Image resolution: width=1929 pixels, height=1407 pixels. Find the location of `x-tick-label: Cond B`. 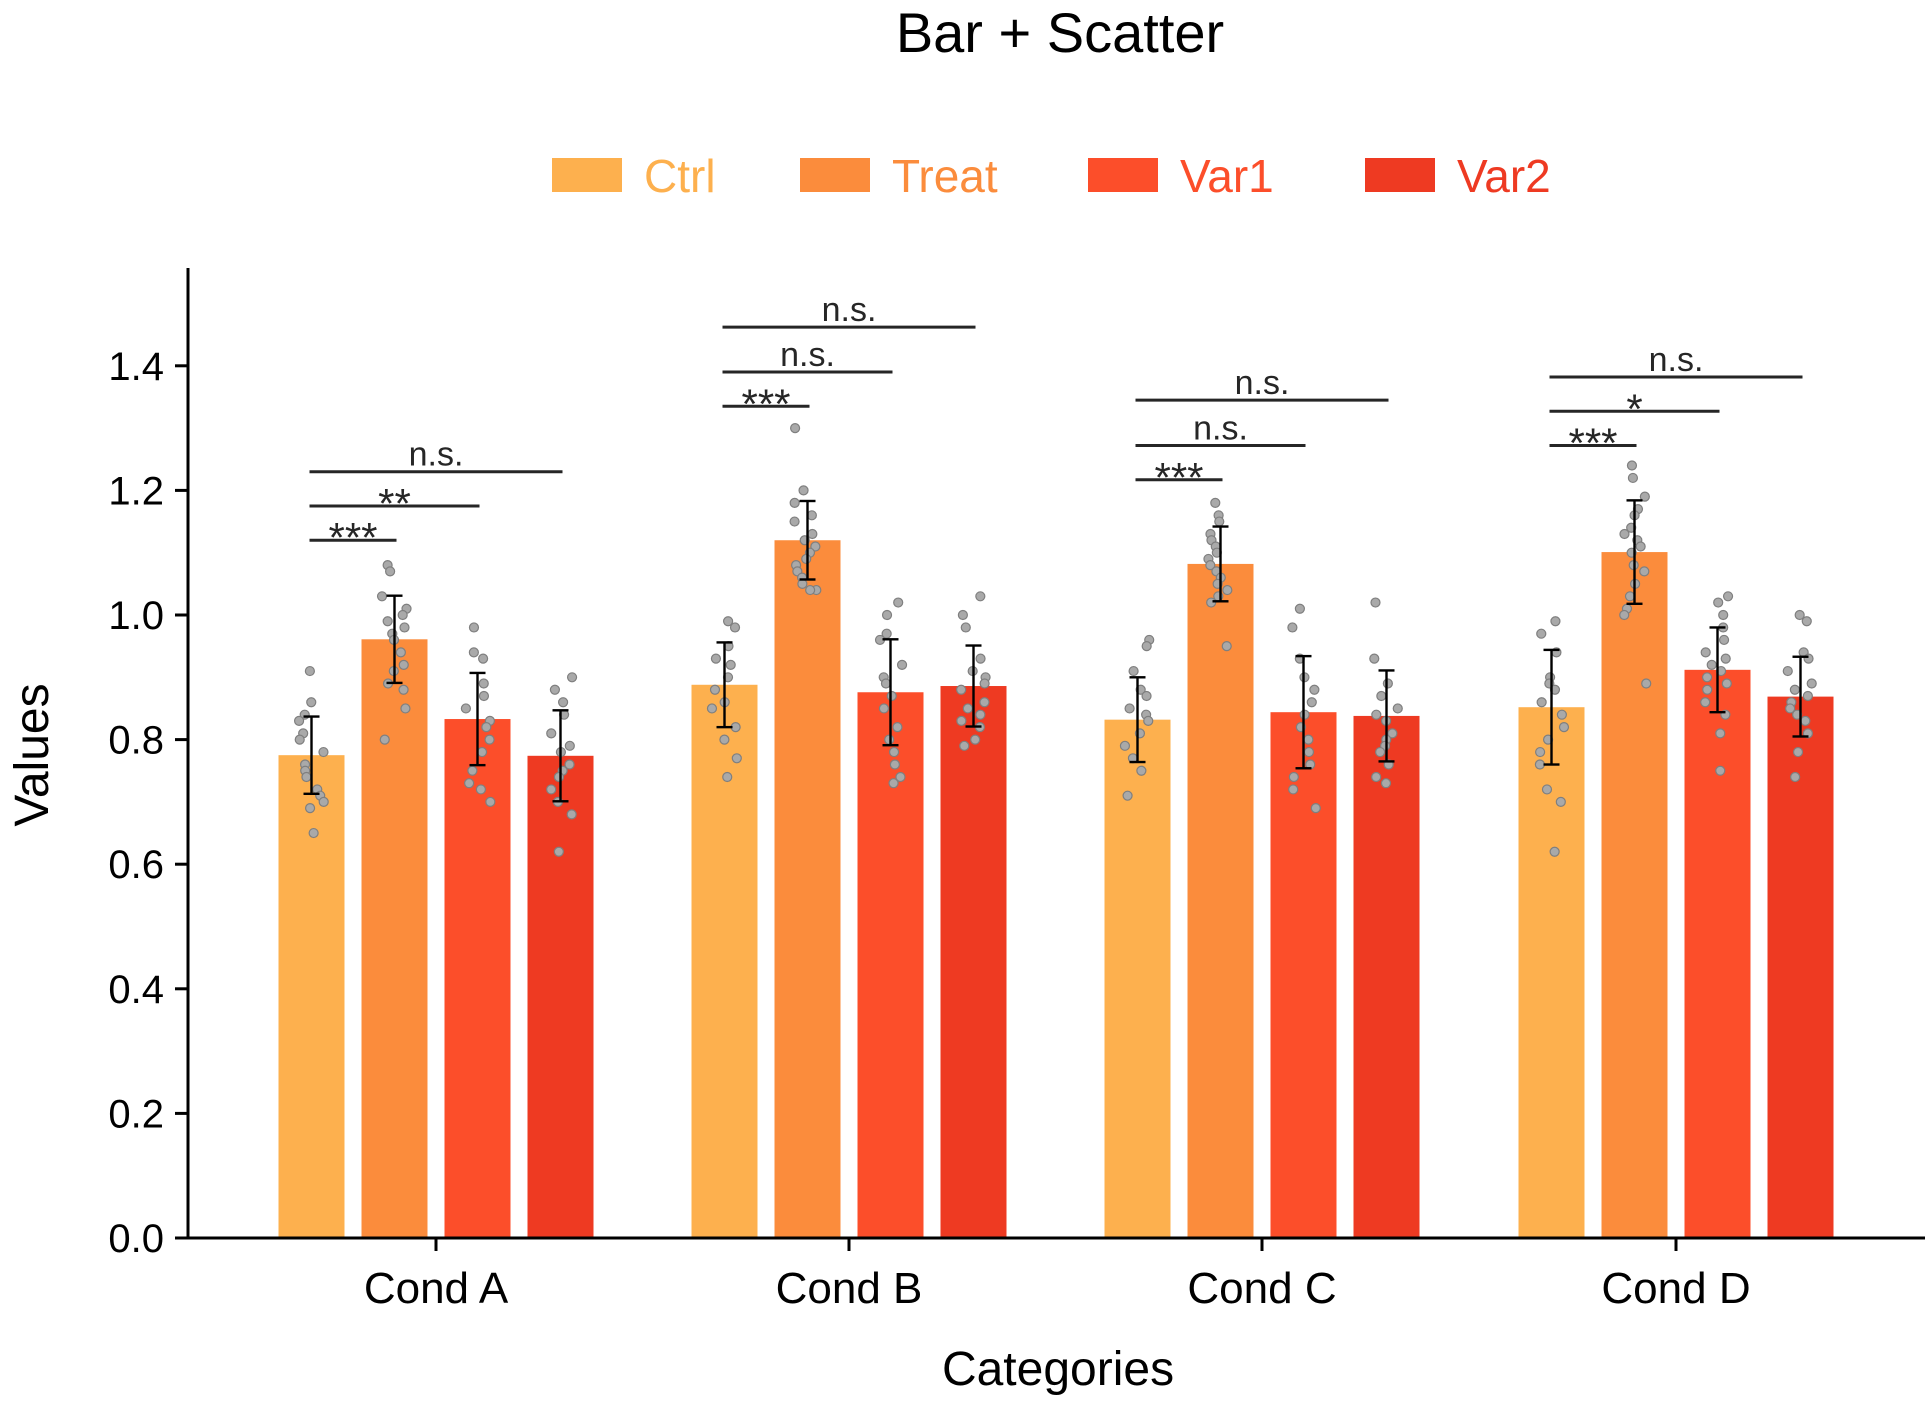

x-tick-label: Cond B is located at coordinates (849, 1288).